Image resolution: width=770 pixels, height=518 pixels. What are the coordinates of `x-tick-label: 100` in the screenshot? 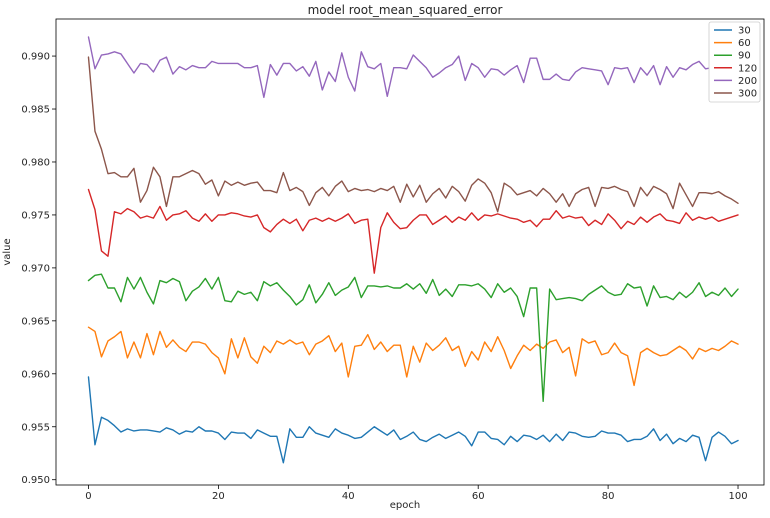 It's located at (737, 496).